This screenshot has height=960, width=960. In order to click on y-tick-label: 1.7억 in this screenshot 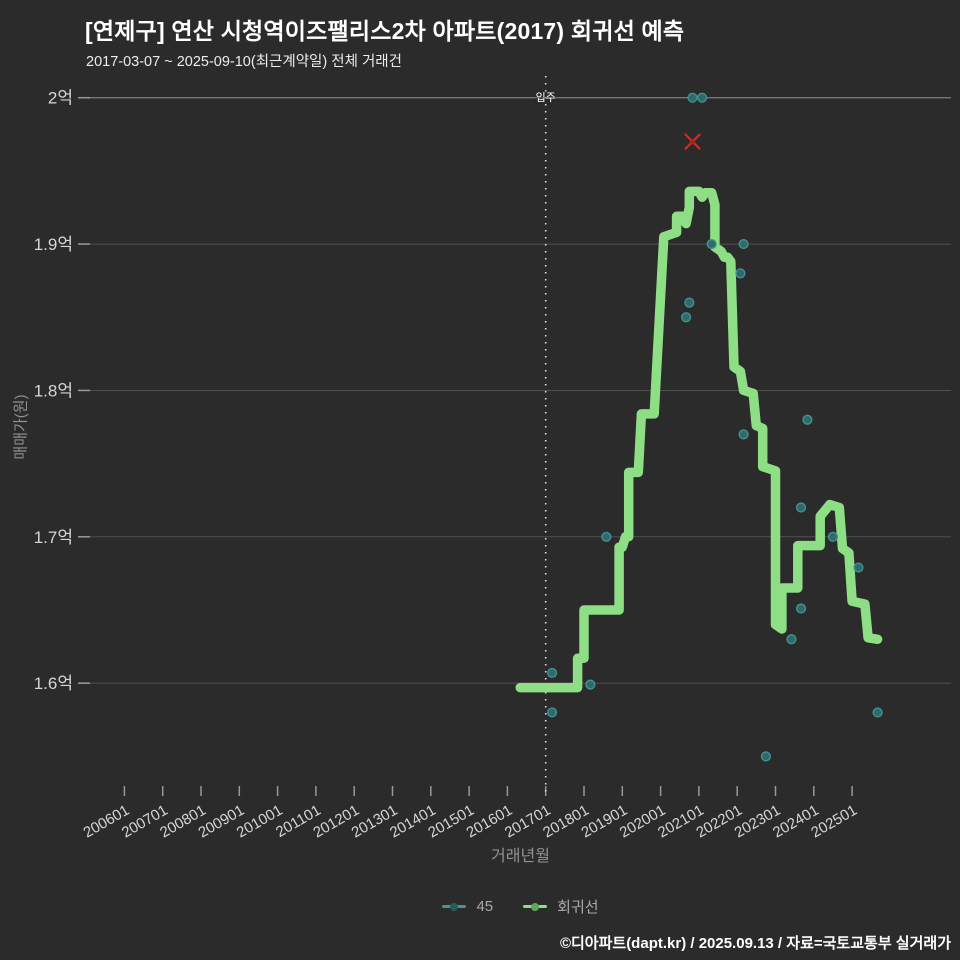, I will do `click(53, 537)`.